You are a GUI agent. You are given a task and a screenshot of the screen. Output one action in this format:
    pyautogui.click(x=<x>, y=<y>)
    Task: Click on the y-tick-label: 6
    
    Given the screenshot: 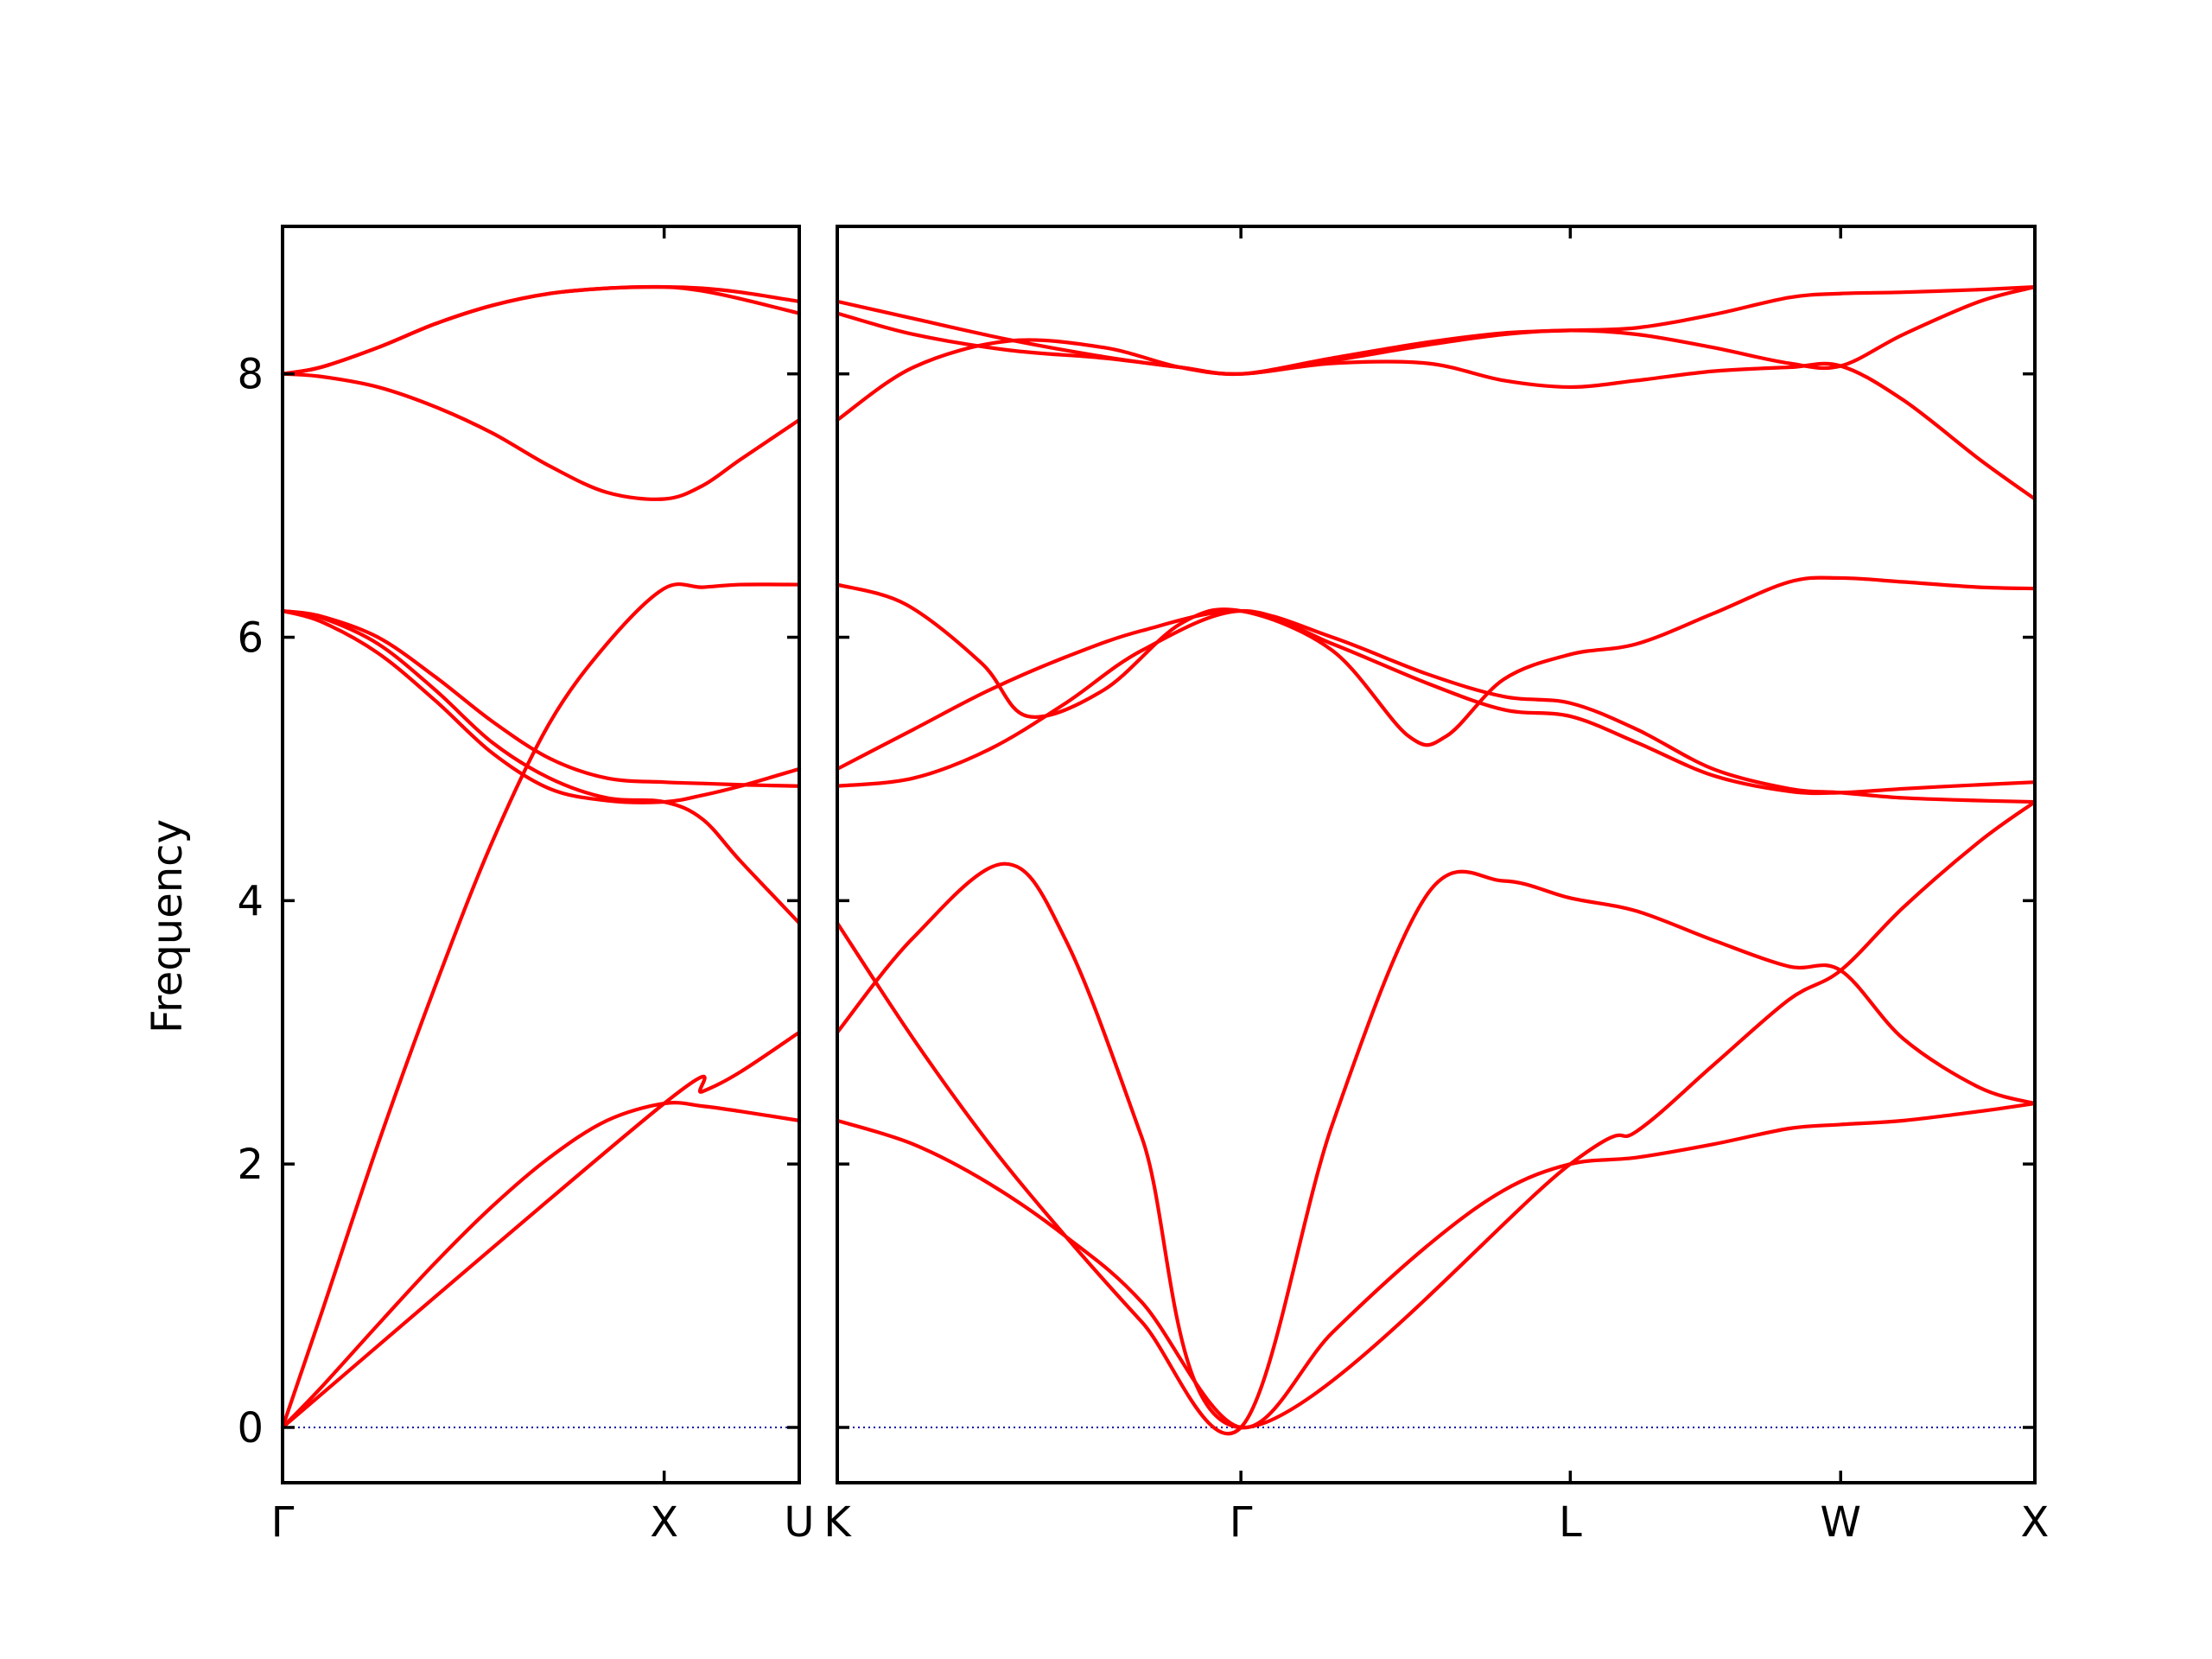 What is the action you would take?
    pyautogui.click(x=250, y=638)
    